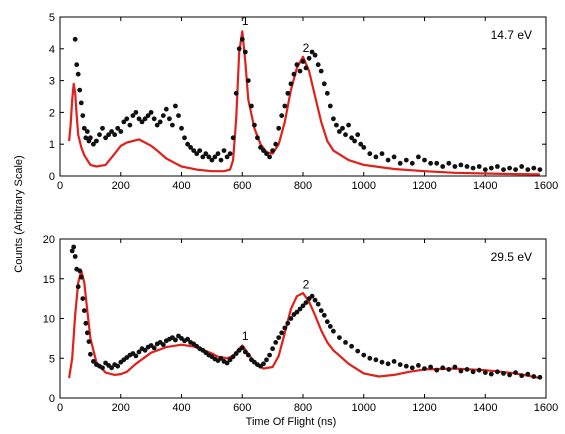  I want to click on peak-label: 1, so click(245, 336).